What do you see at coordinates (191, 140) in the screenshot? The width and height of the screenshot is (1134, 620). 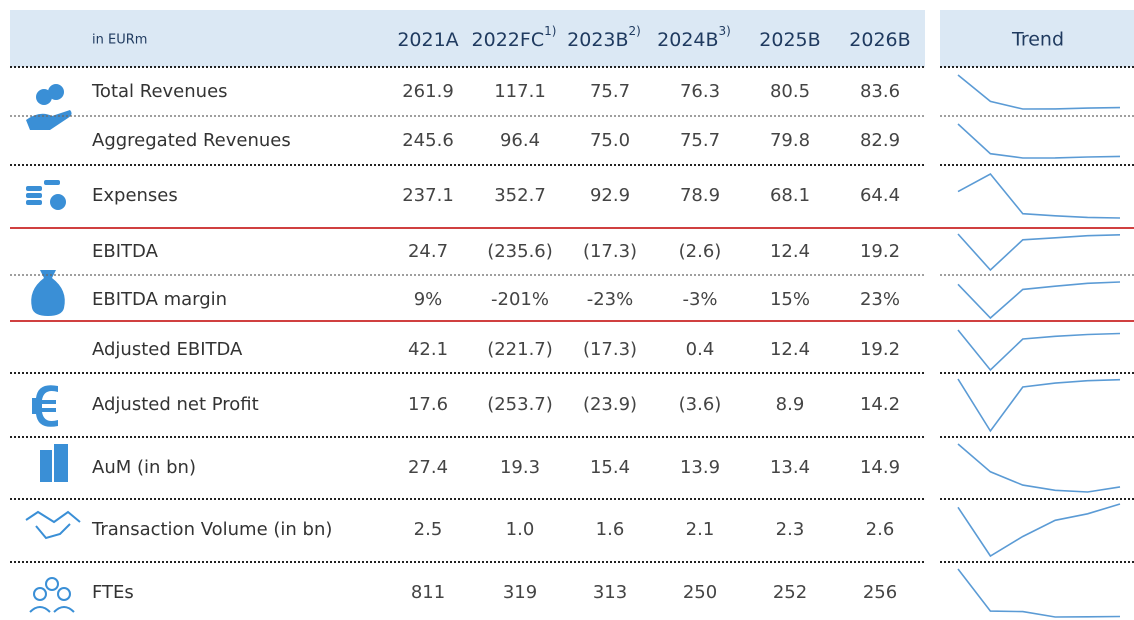 I see `row-label: Aggregated Revenues` at bounding box center [191, 140].